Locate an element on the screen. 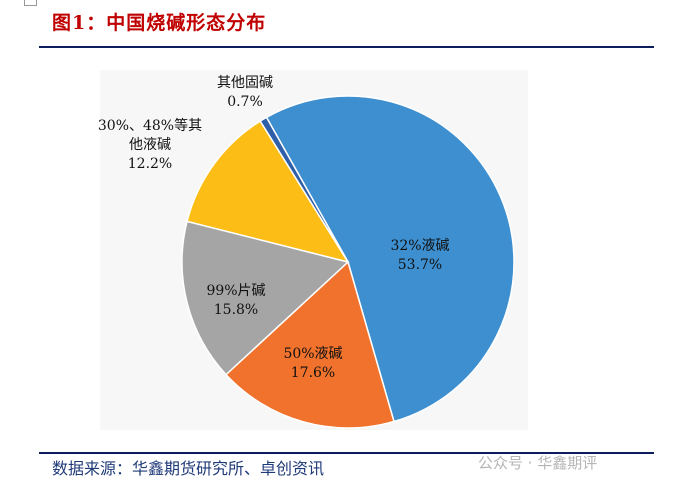 The image size is (675, 486). slice-value-label: 15.8% is located at coordinates (236, 310).